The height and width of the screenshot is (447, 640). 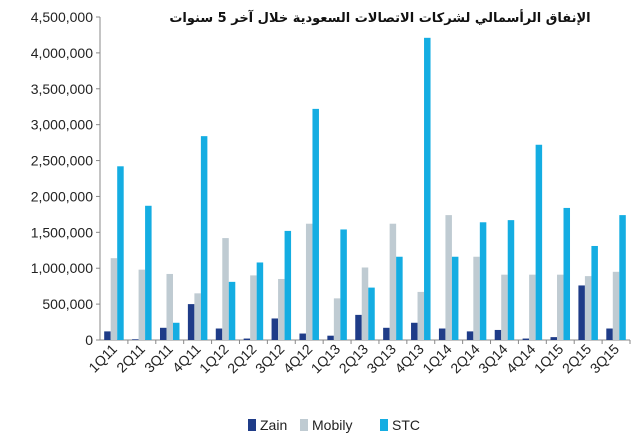 What do you see at coordinates (326, 359) in the screenshot?
I see `x-tick-label: 1Q13` at bounding box center [326, 359].